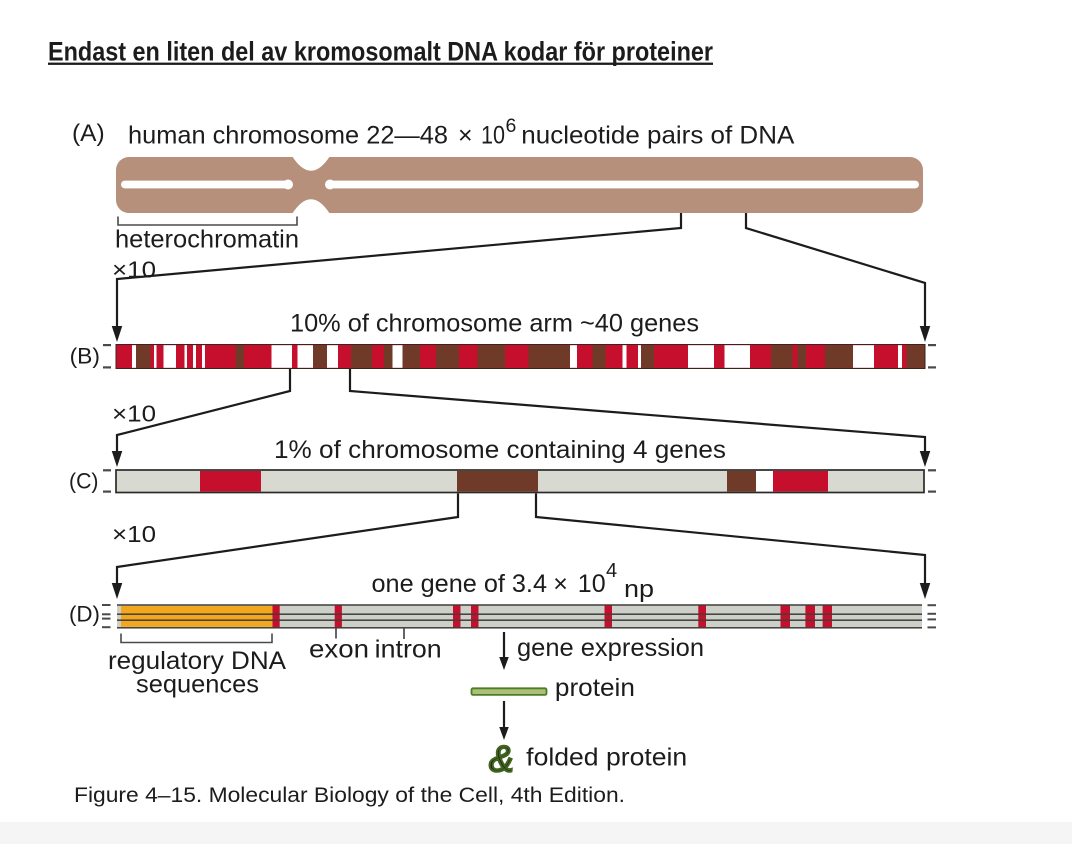 The image size is (1072, 844). I want to click on svg-text: (C), so click(84, 481).